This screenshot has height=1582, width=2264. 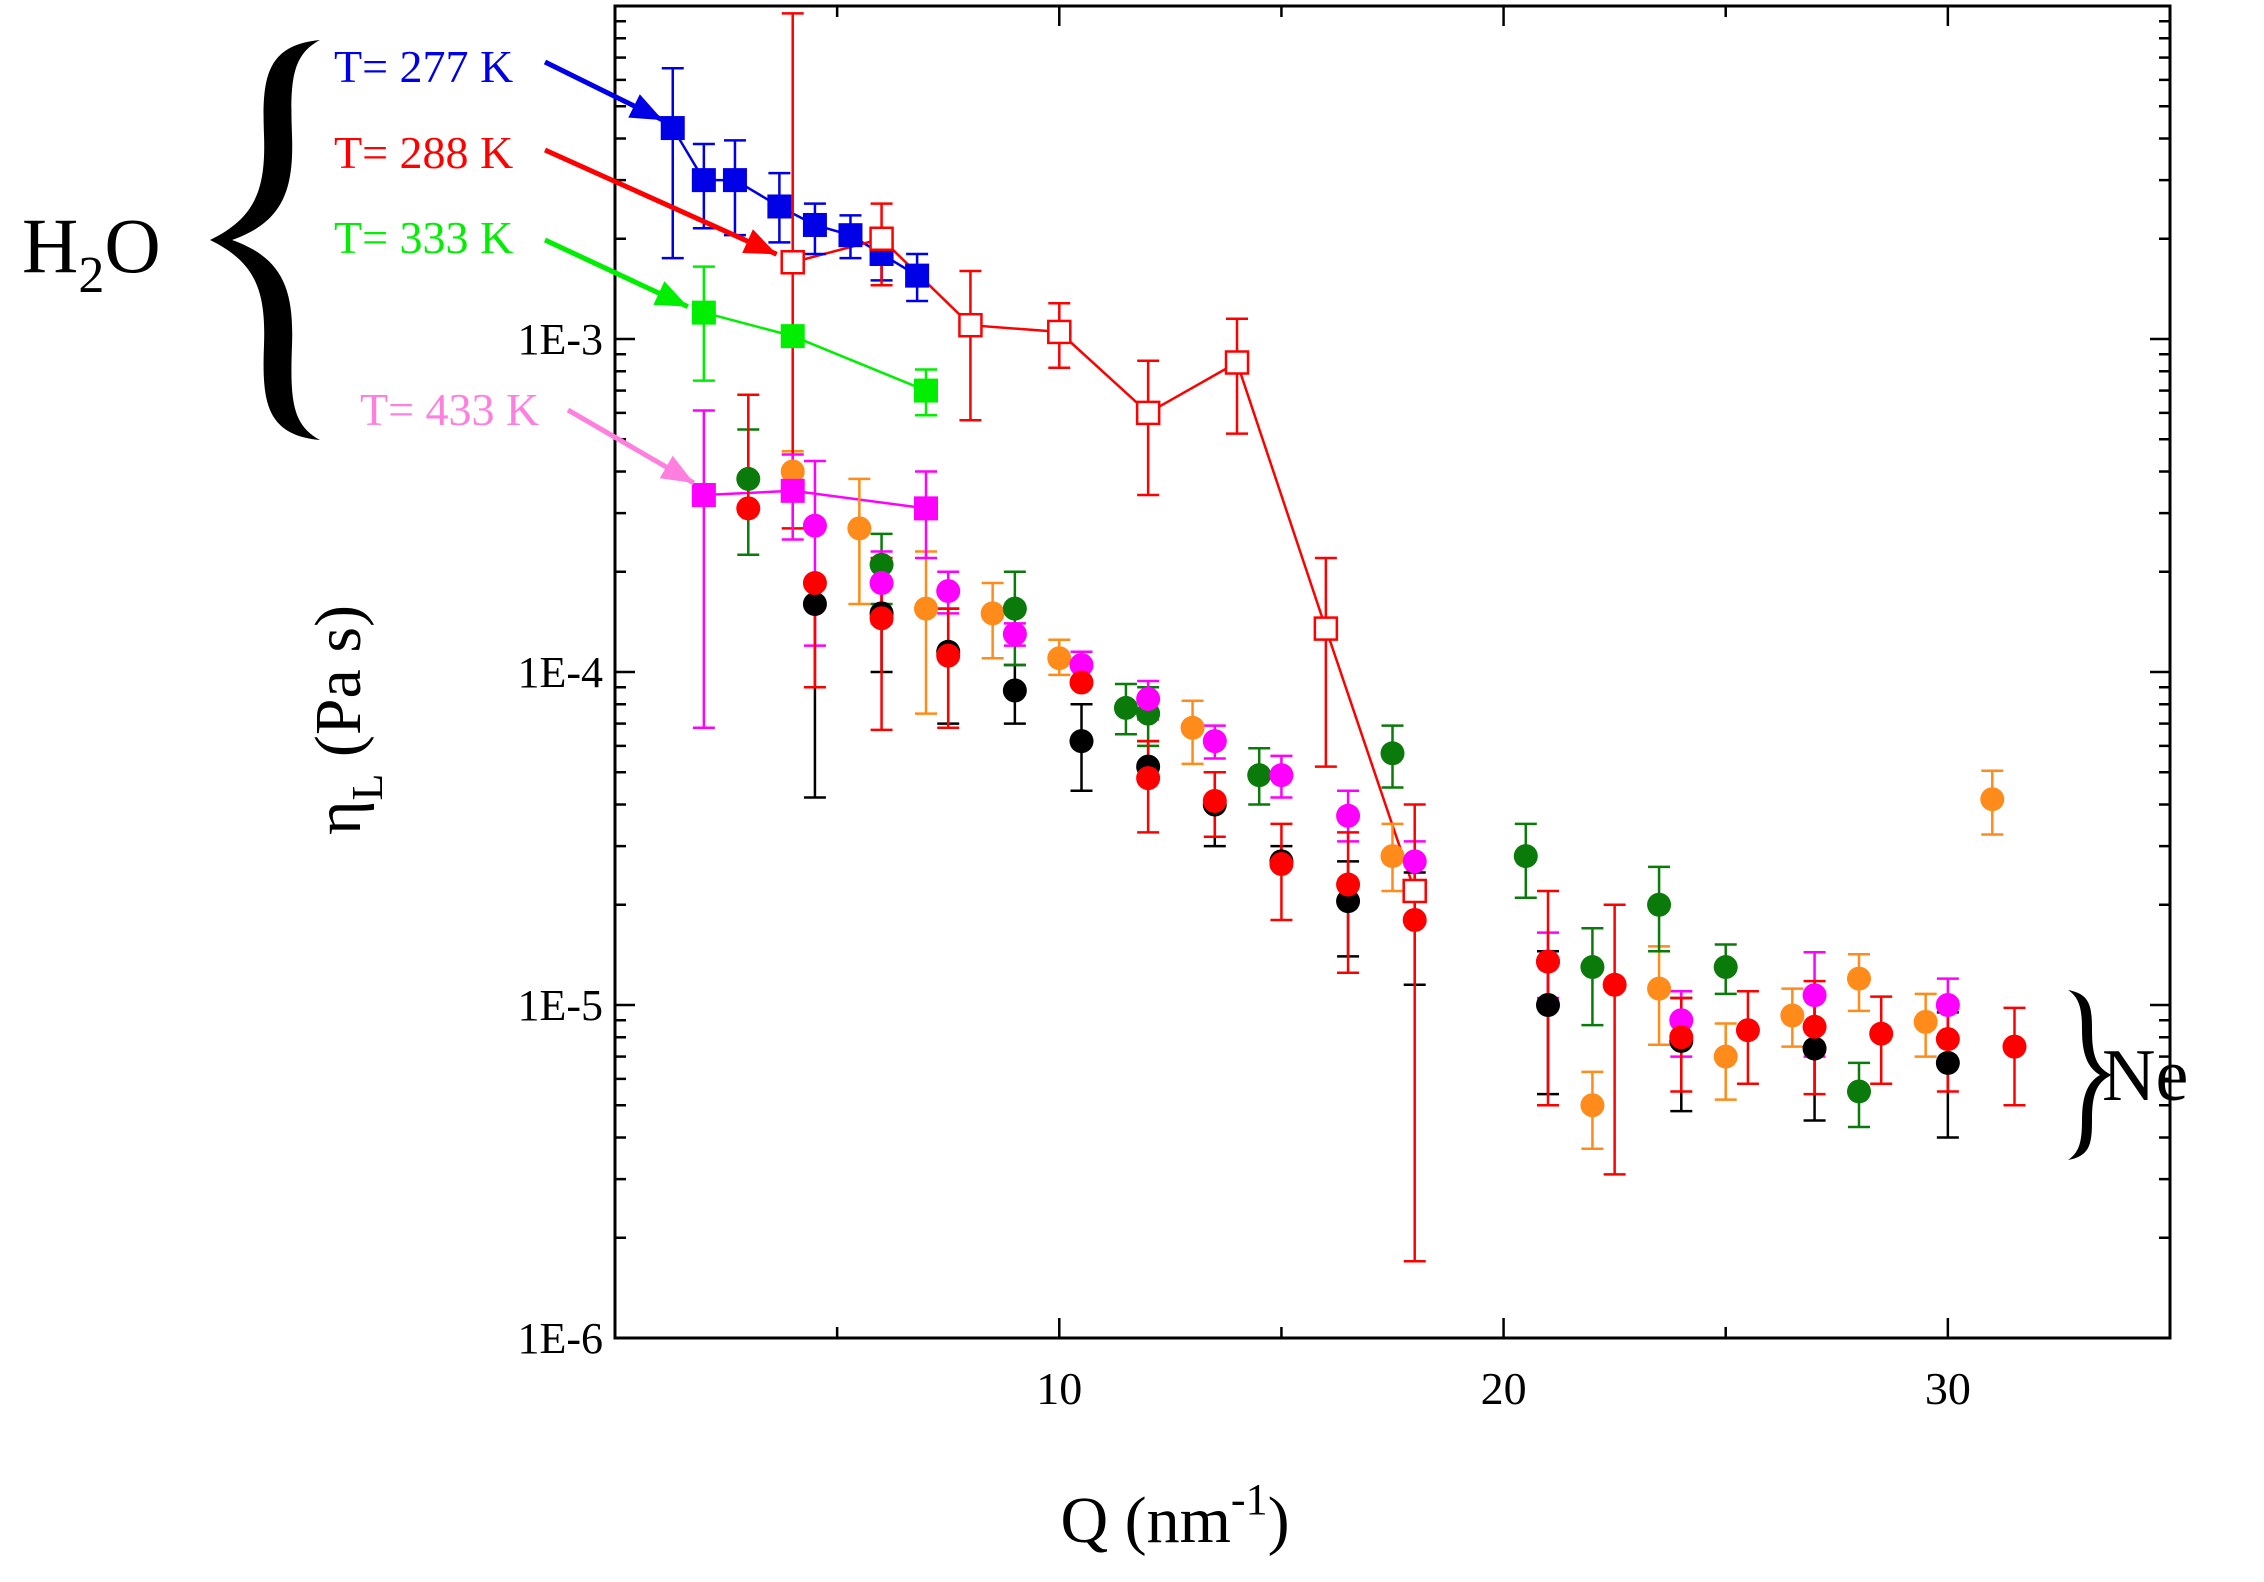 I want to click on annotation-t277: T= 277 K, so click(x=423, y=66).